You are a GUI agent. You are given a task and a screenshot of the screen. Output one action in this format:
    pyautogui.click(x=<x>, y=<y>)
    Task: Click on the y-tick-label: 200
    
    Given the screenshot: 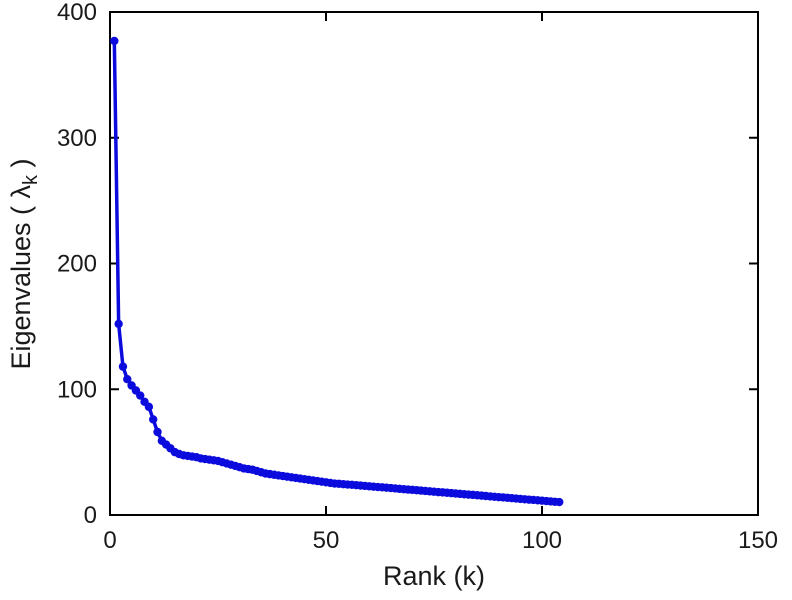 What is the action you would take?
    pyautogui.click(x=77, y=264)
    